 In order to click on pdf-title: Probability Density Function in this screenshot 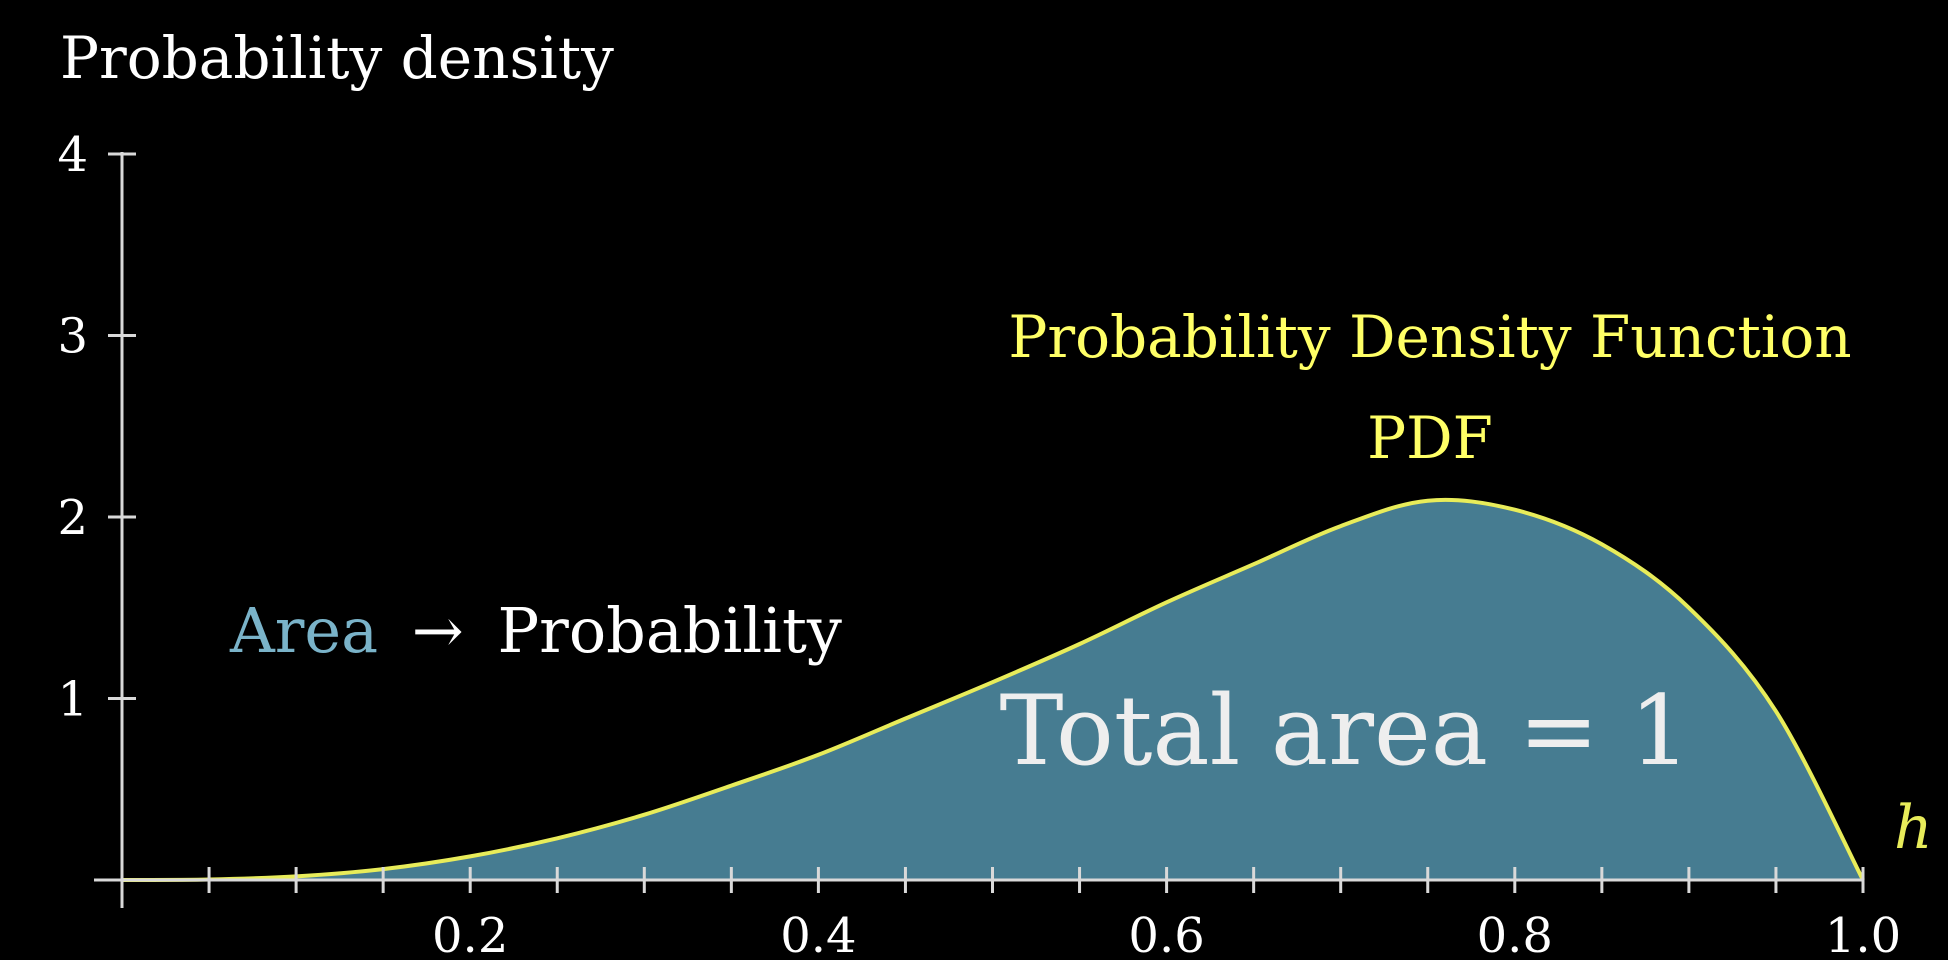, I will do `click(1429, 337)`.